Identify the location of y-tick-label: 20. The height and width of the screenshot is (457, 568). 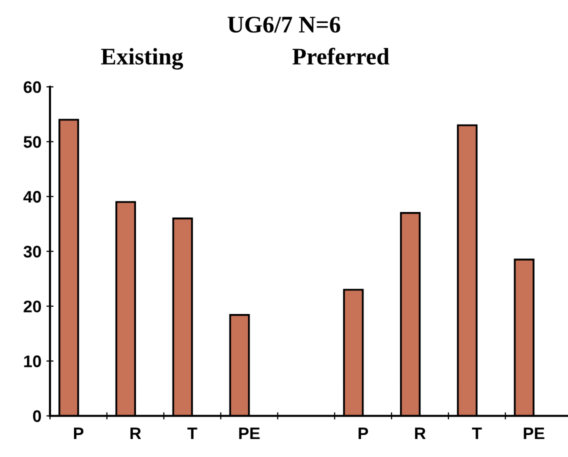
(32, 306).